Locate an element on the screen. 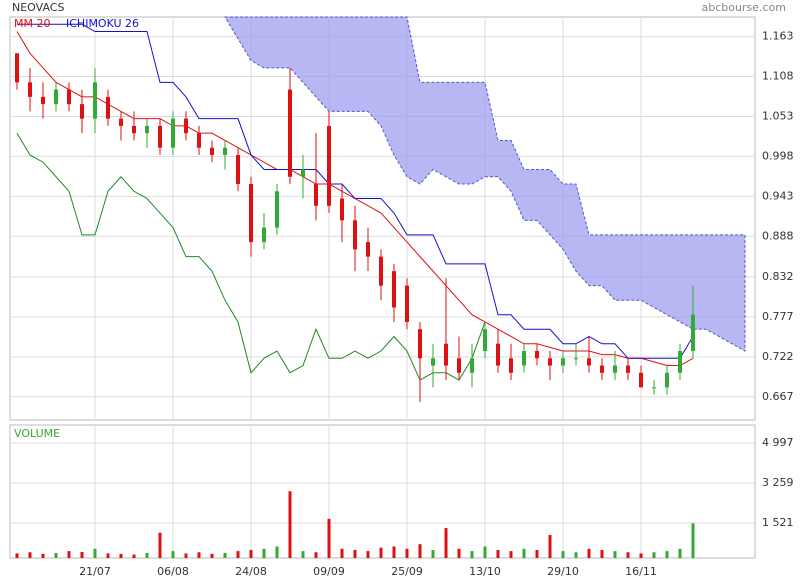 This screenshot has width=800, height=584. x-tick-label: 25/09 is located at coordinates (407, 571).